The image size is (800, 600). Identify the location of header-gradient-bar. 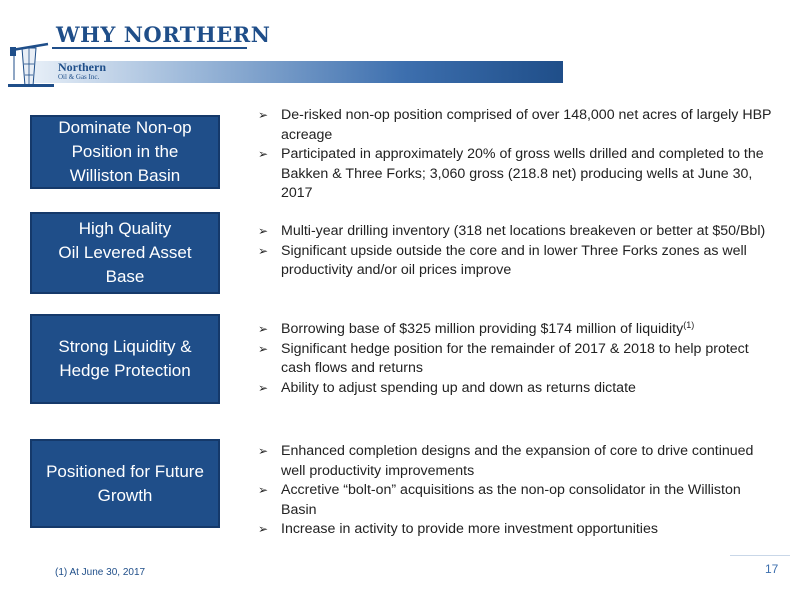
(298, 72).